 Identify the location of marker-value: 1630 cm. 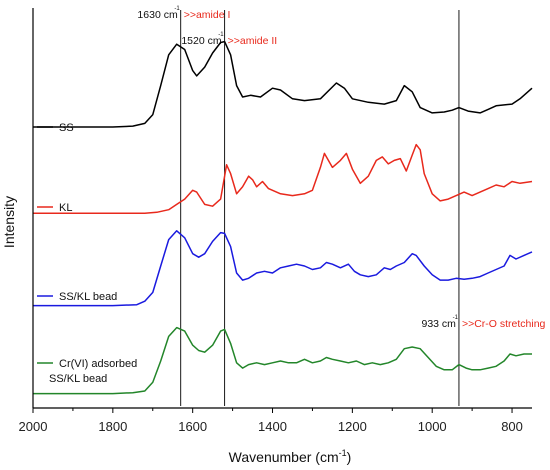
(157, 15).